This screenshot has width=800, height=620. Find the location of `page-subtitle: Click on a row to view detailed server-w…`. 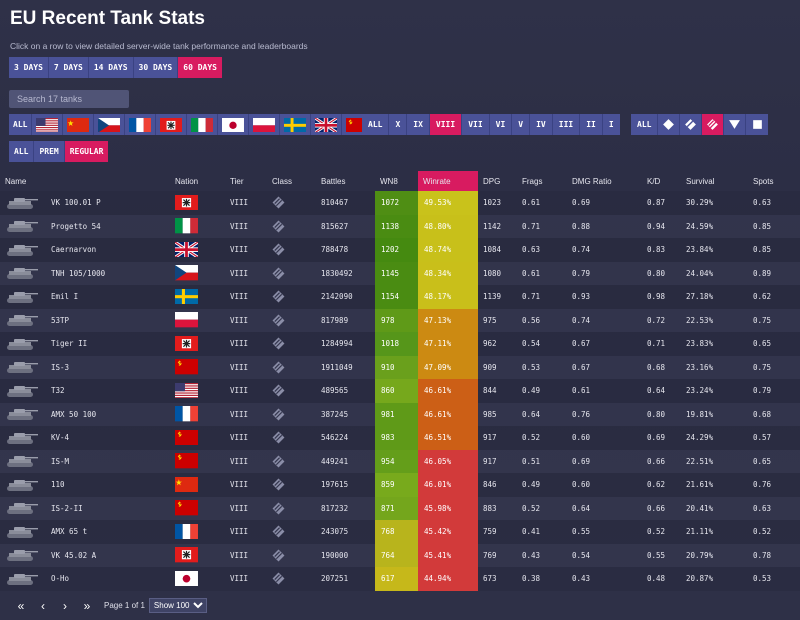

page-subtitle: Click on a row to view detailed server-w… is located at coordinates (159, 46).